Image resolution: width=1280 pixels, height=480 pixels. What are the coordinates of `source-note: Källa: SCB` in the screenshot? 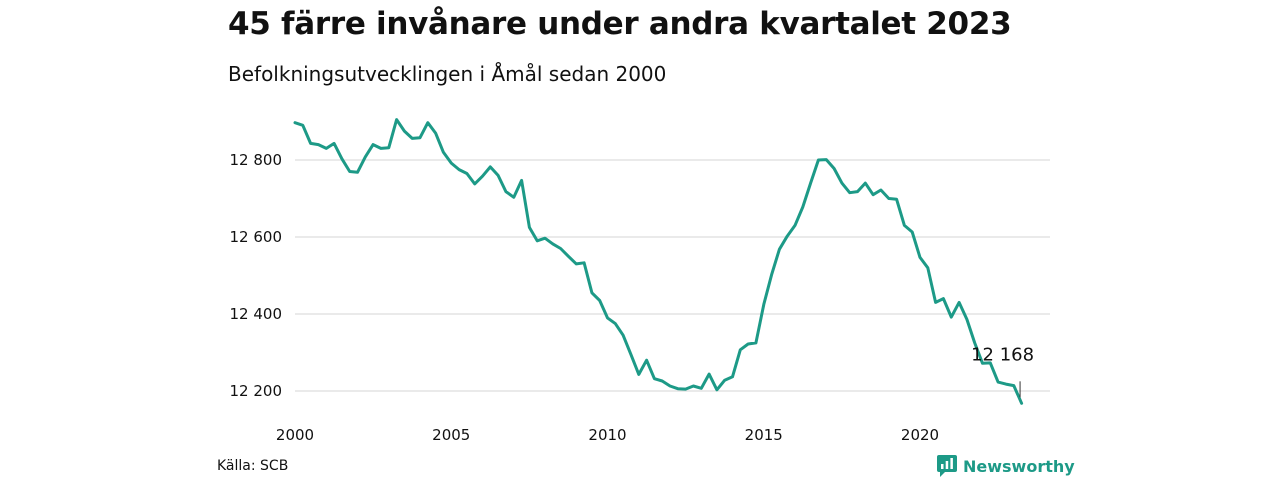 It's located at (253, 466).